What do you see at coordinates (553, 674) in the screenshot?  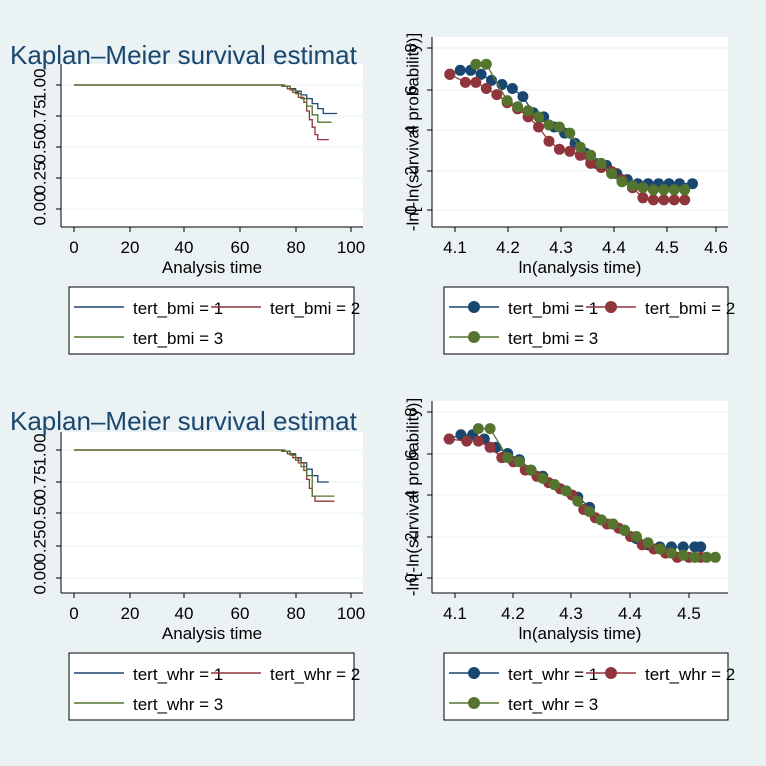 I see `legend-label: tert_whr = 1` at bounding box center [553, 674].